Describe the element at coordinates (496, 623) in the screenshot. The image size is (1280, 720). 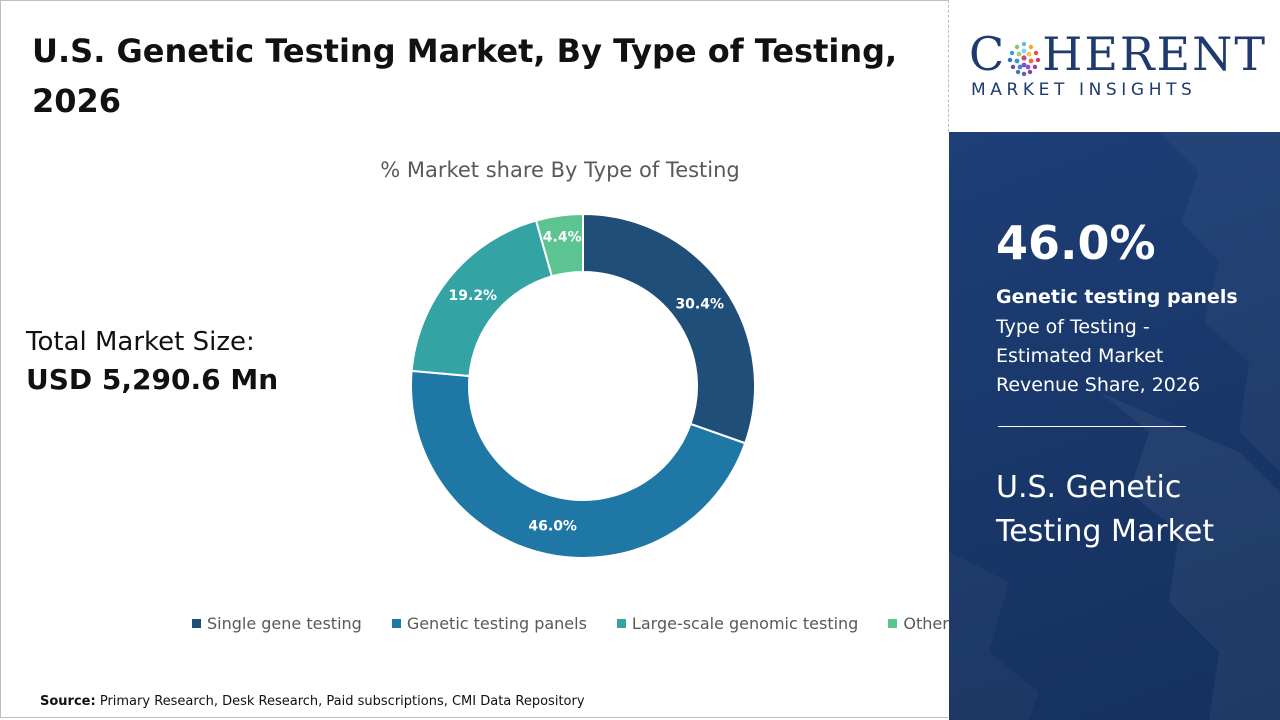
I see `legend-label: Genetic testing panels` at that location.